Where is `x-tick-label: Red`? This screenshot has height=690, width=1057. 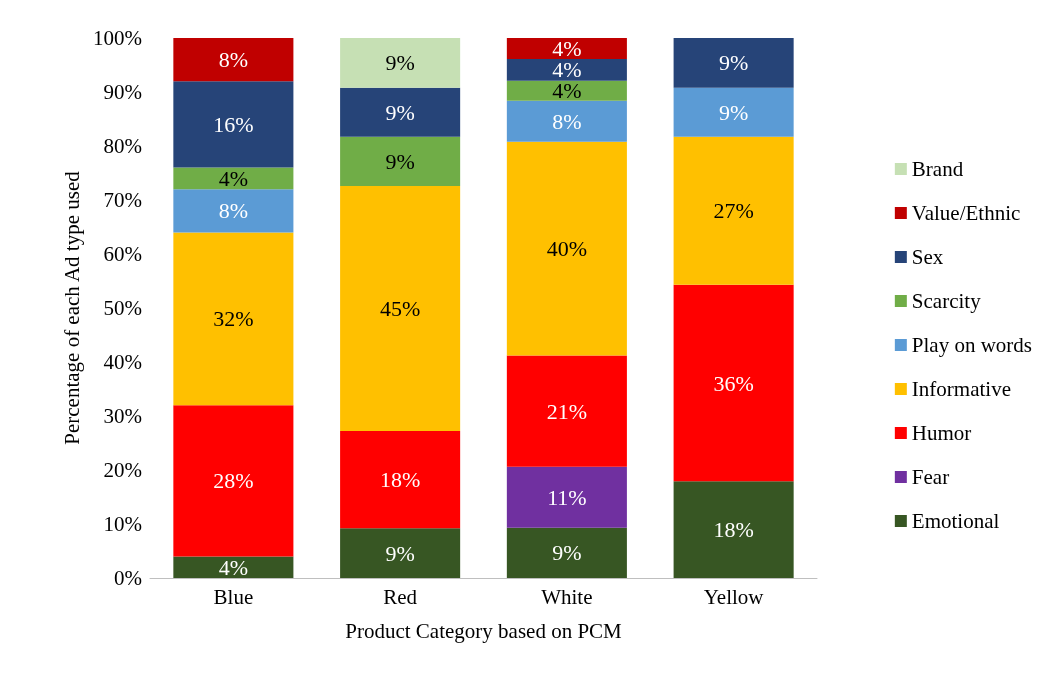 x-tick-label: Red is located at coordinates (400, 596).